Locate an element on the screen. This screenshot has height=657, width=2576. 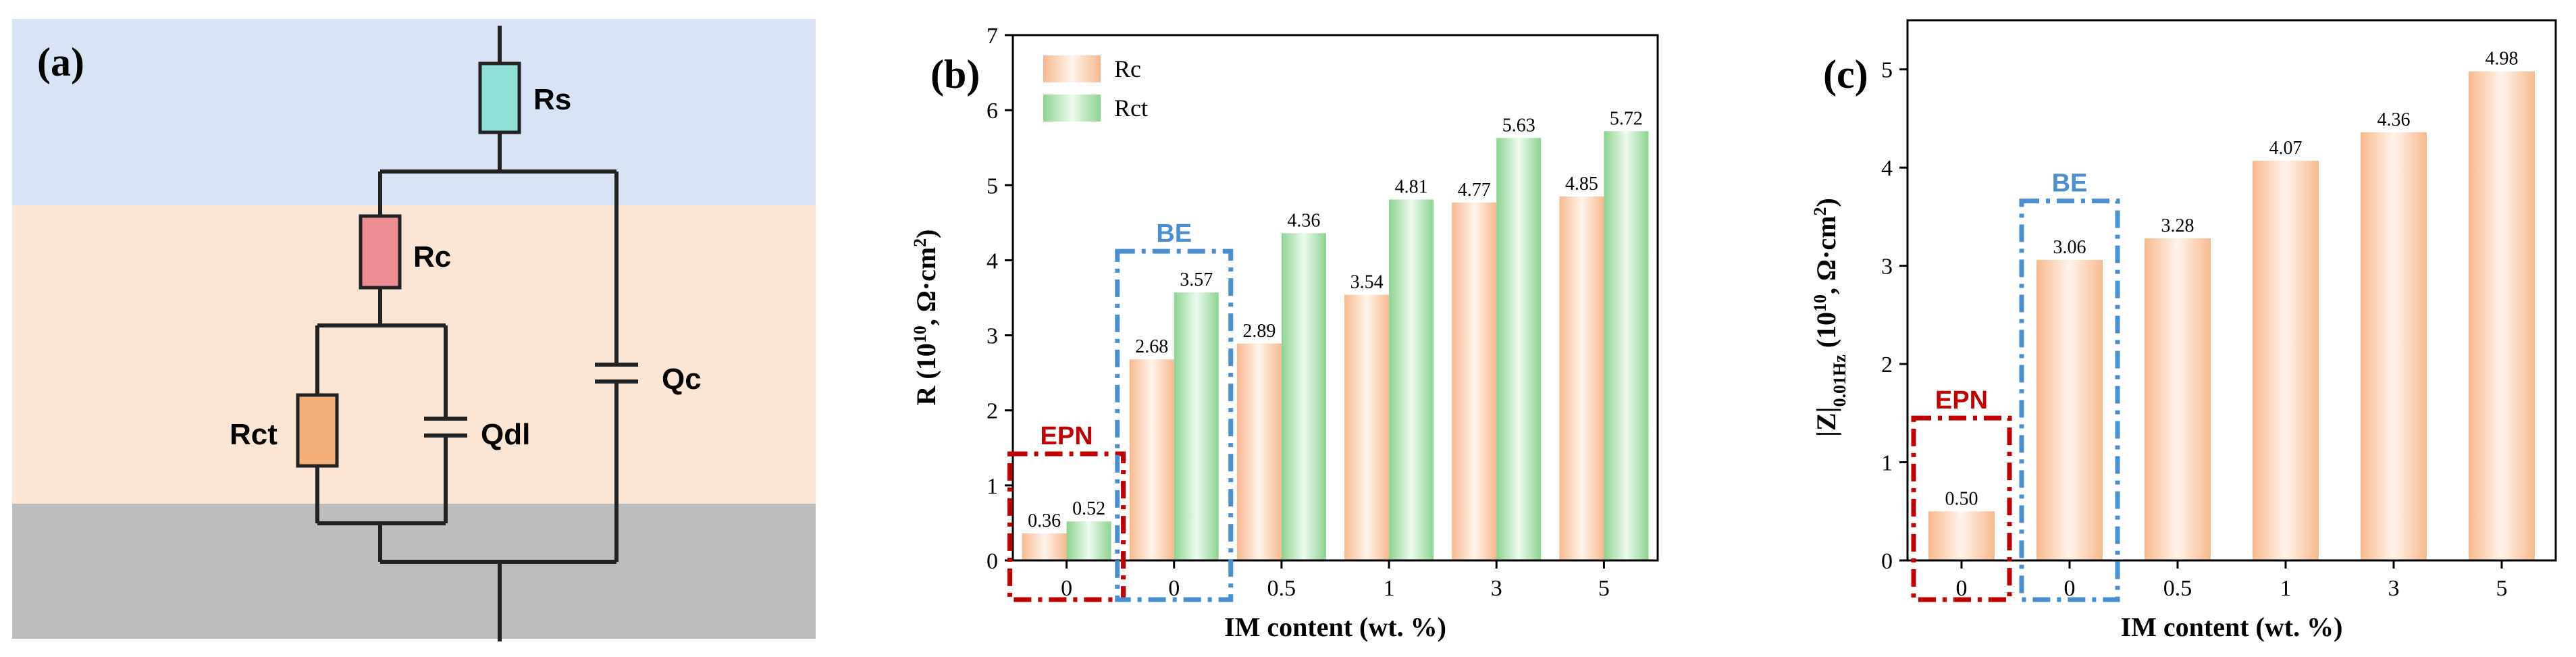
y-title-sup: 2 is located at coordinates (920, 242).